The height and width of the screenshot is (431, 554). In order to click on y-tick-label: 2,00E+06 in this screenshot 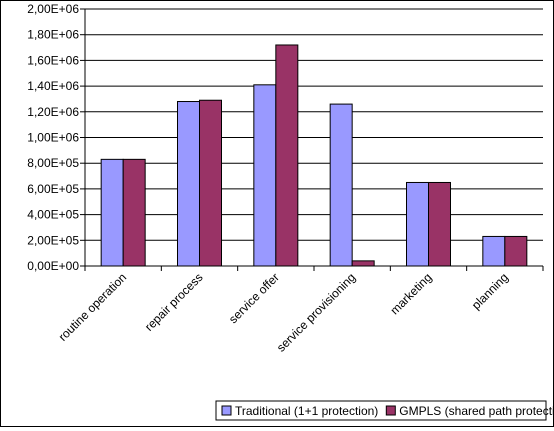, I will do `click(53, 9)`.